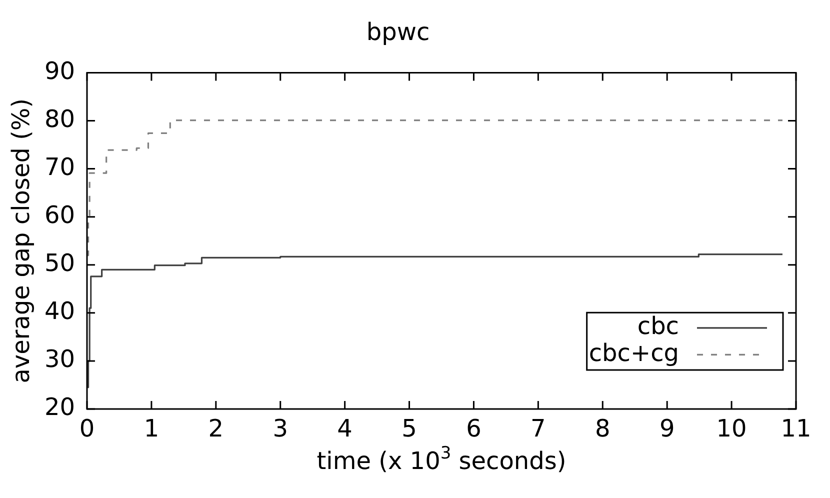 This screenshot has height=498, width=830. I want to click on x-tick-label: 4, so click(344, 428).